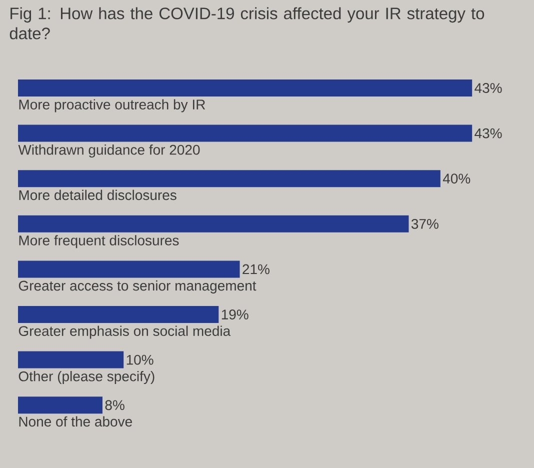 The image size is (534, 468). I want to click on data-label: 19%, so click(235, 315).